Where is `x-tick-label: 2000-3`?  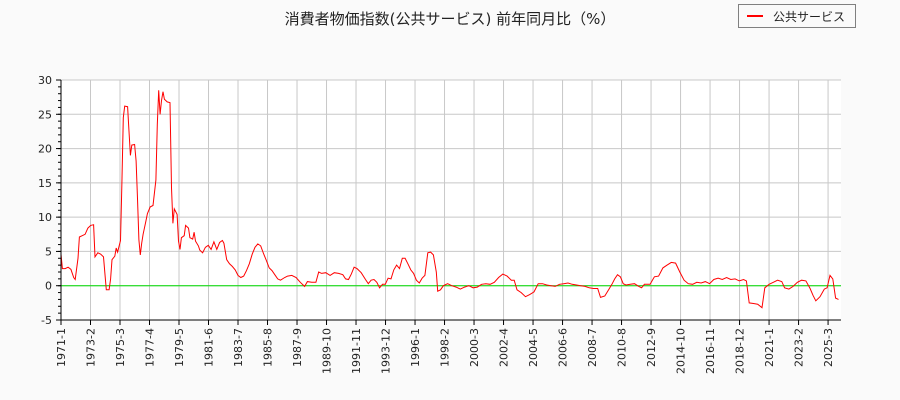 x-tick-label: 2000-3 is located at coordinates (474, 347).